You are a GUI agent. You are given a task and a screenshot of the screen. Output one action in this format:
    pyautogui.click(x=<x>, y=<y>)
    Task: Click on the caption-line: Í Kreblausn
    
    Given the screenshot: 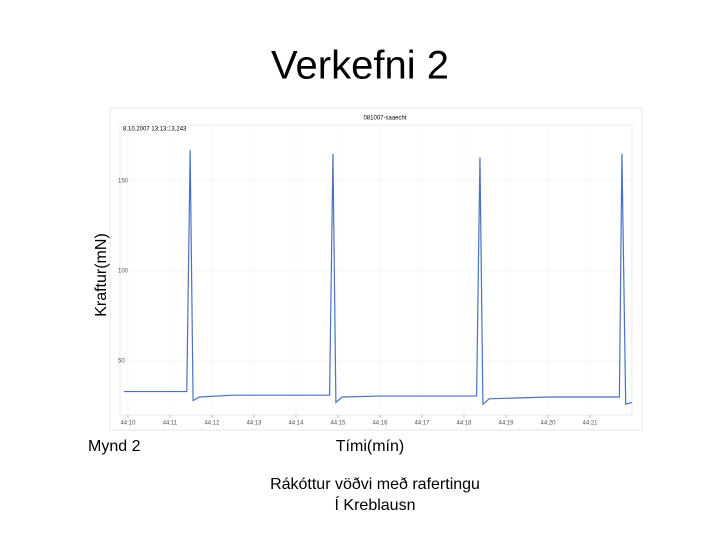 What is the action you would take?
    pyautogui.click(x=375, y=504)
    